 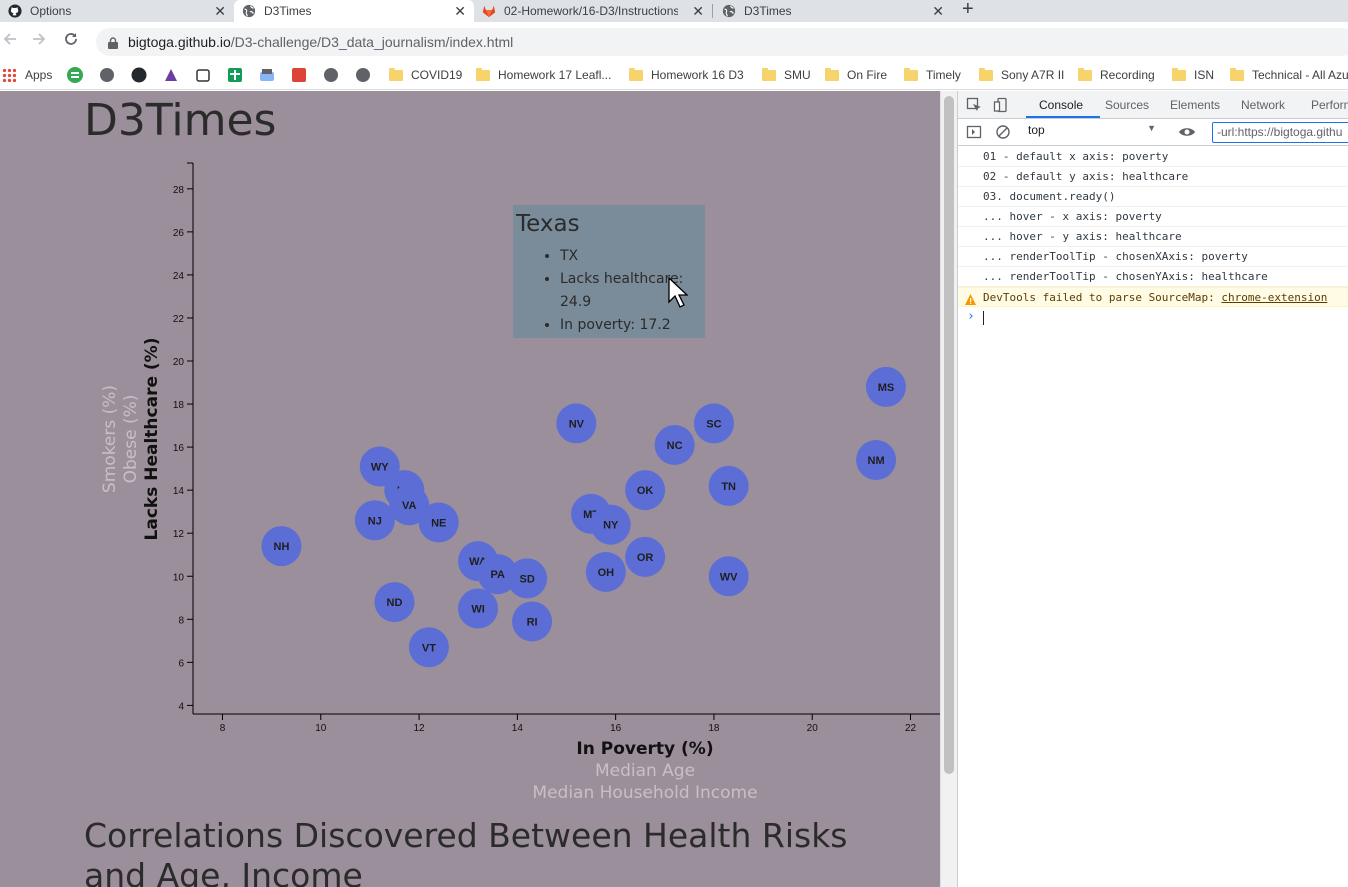 I want to click on bookmark-folder: Recording, so click(x=1116, y=75).